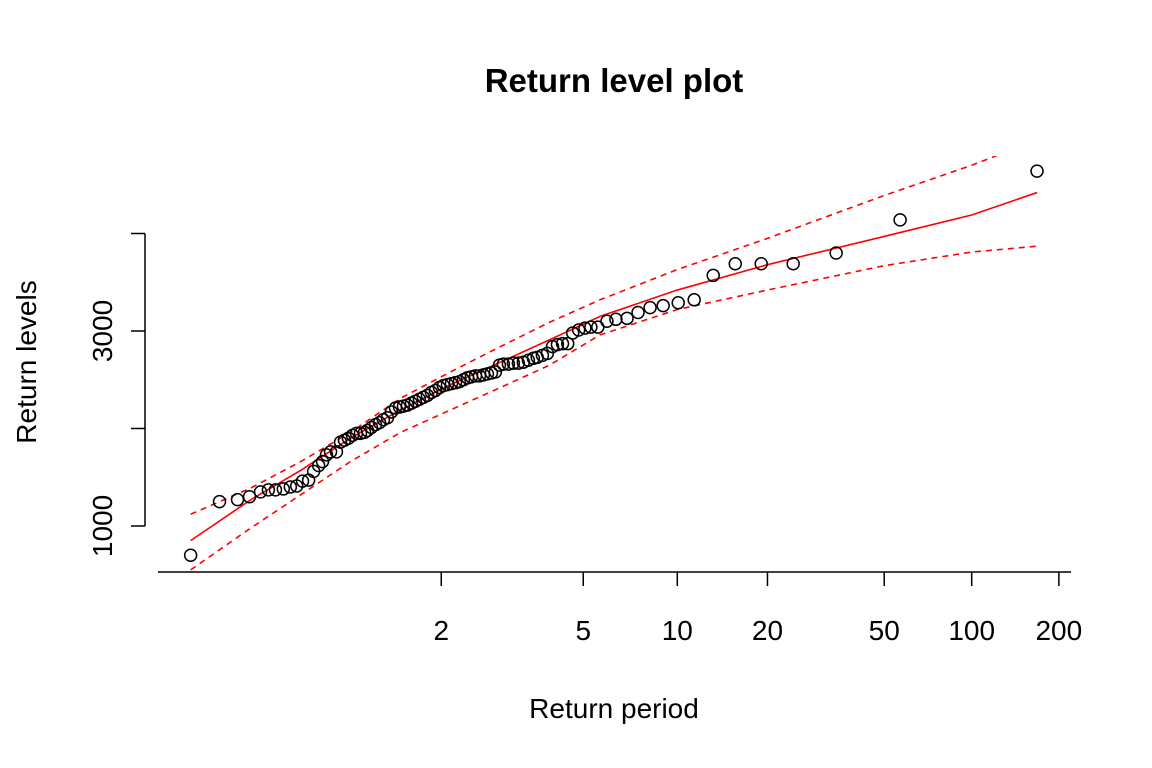  What do you see at coordinates (971, 630) in the screenshot?
I see `x-tick-label: 100` at bounding box center [971, 630].